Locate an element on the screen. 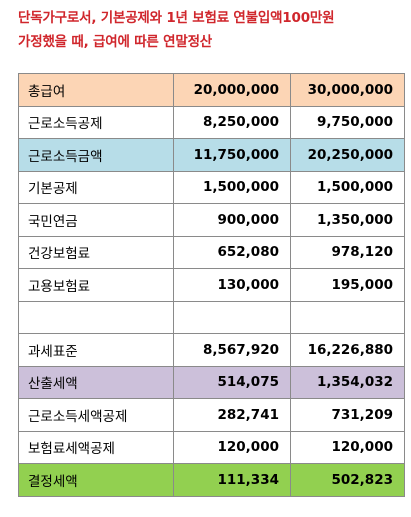  value-cell-20m: 652,080 is located at coordinates (232, 252).